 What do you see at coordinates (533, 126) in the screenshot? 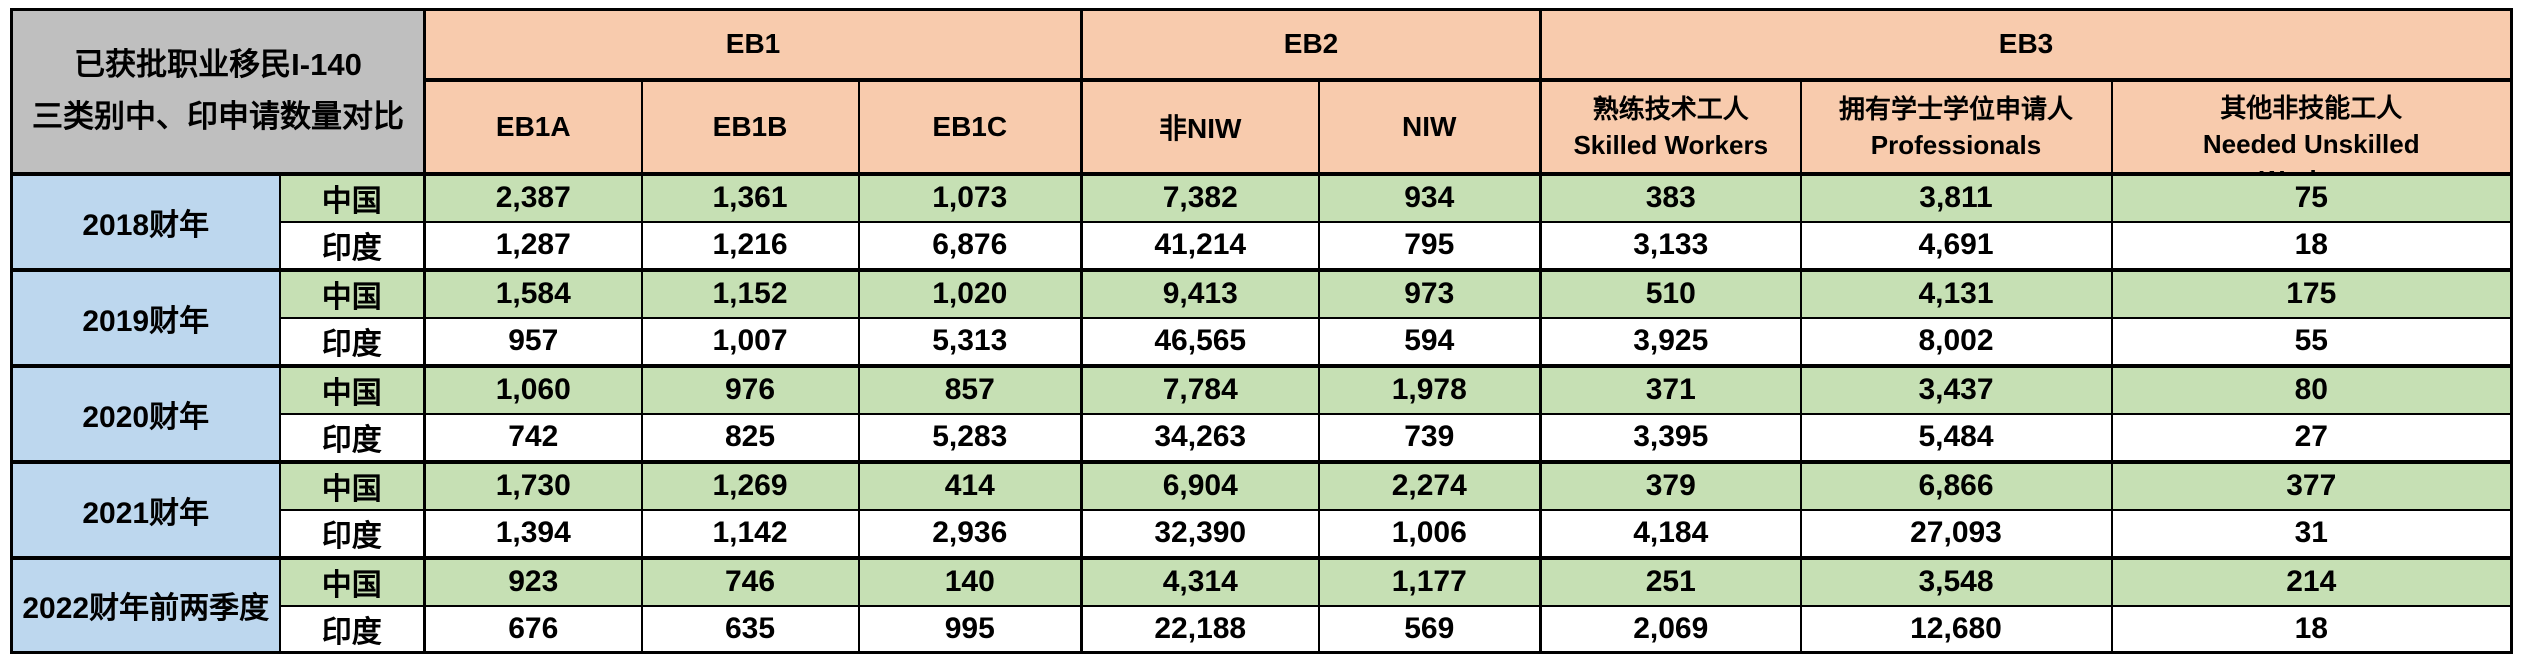
I see `column-header-eb1a: EB1A` at bounding box center [533, 126].